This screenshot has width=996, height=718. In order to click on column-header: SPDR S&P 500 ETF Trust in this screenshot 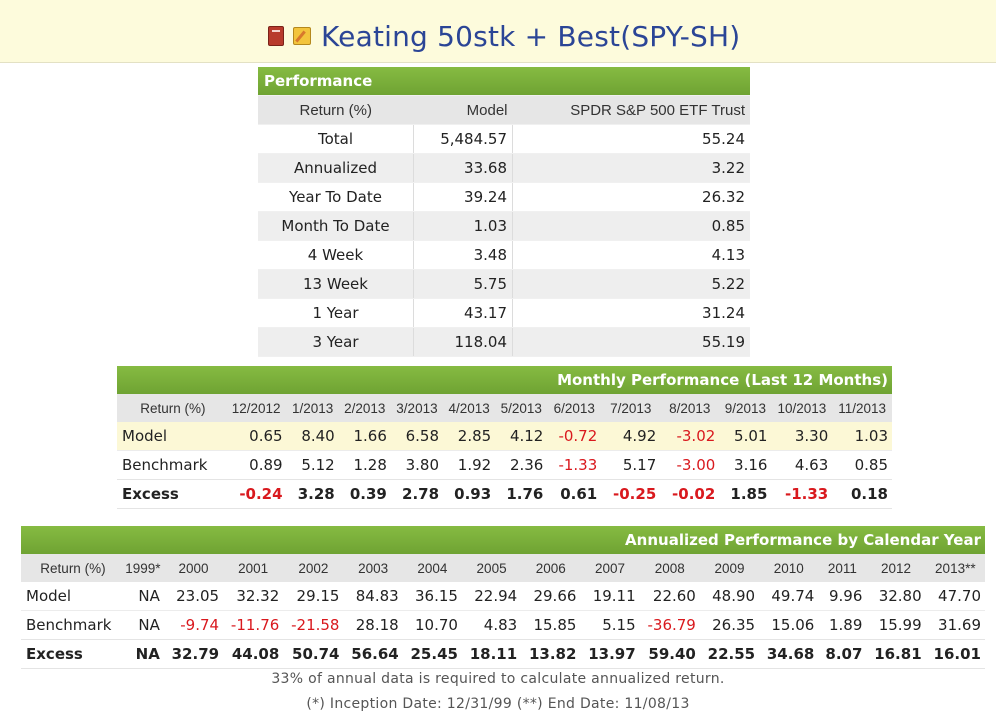, I will do `click(631, 110)`.